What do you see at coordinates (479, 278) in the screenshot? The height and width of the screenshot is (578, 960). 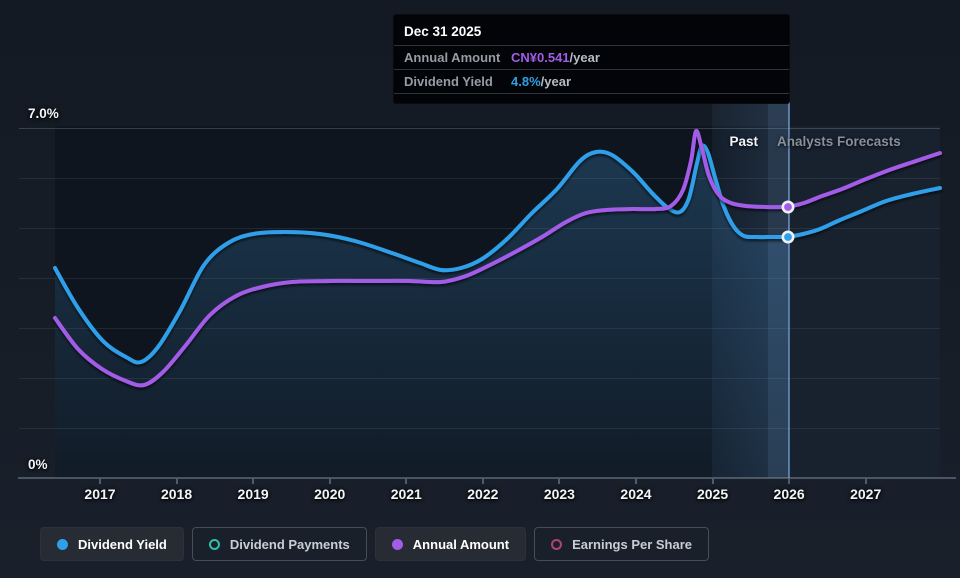 I see `gridline-4-percent` at bounding box center [479, 278].